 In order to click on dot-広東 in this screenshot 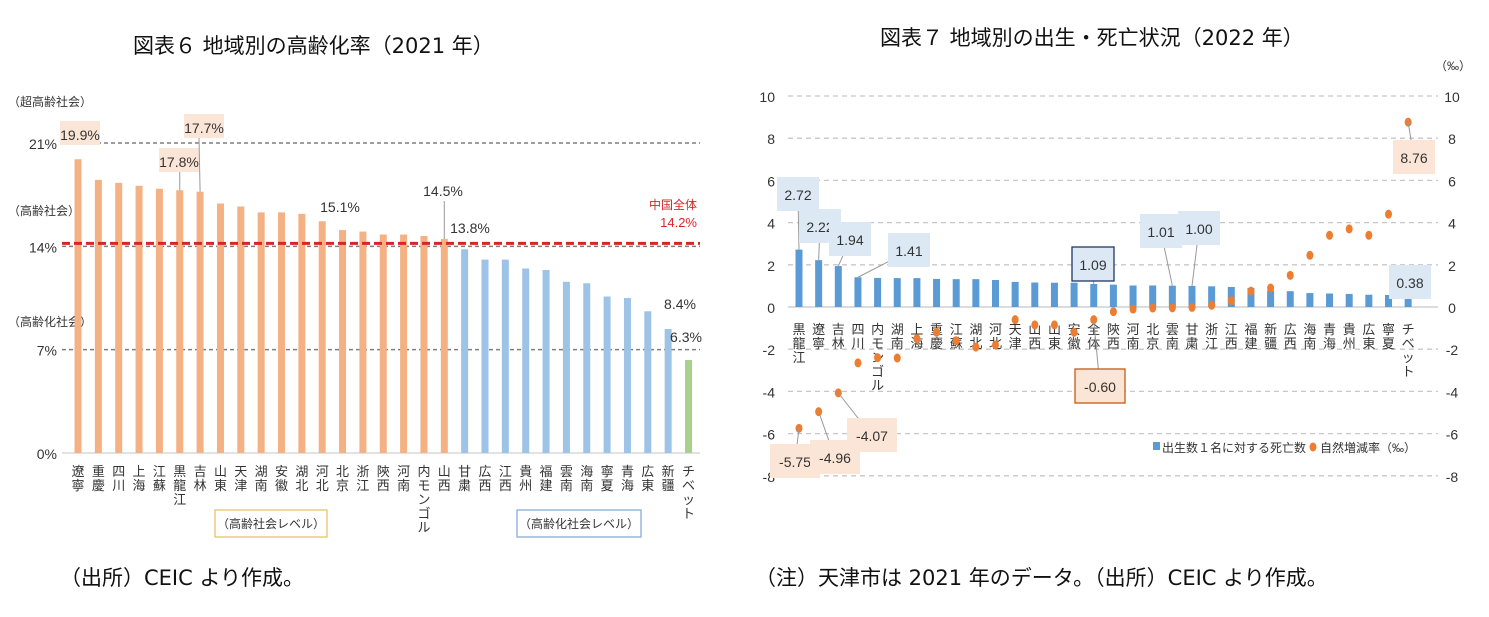, I will do `click(1369, 235)`.